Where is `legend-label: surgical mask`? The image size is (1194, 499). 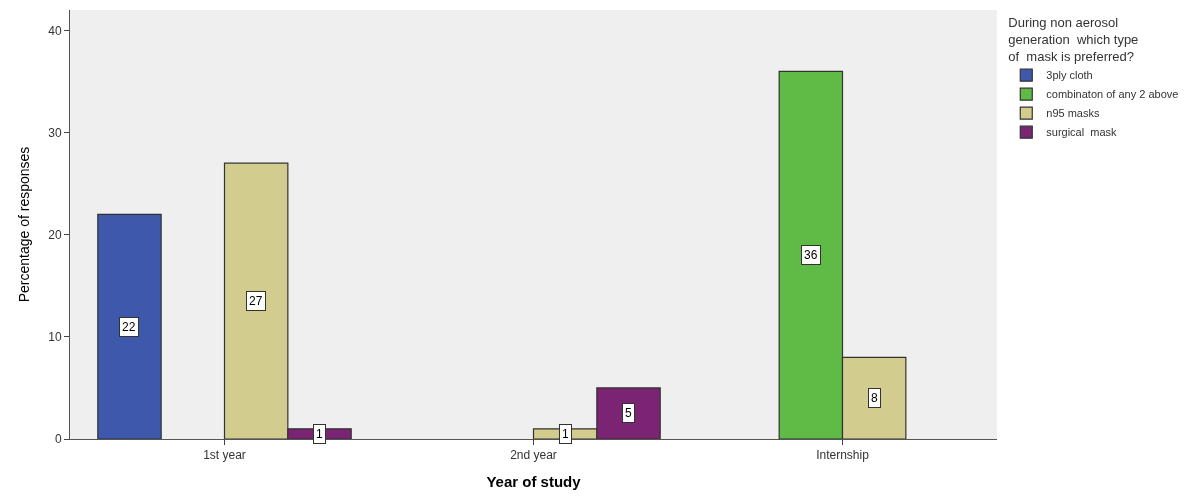 legend-label: surgical mask is located at coordinates (1082, 132).